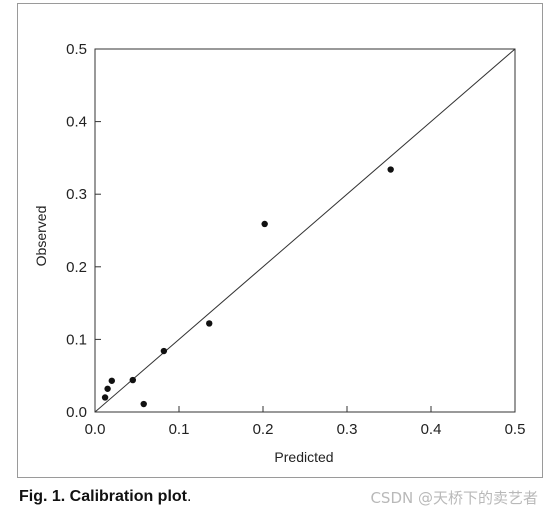 This screenshot has width=554, height=515. I want to click on y-tick-label: 0.2, so click(76, 267).